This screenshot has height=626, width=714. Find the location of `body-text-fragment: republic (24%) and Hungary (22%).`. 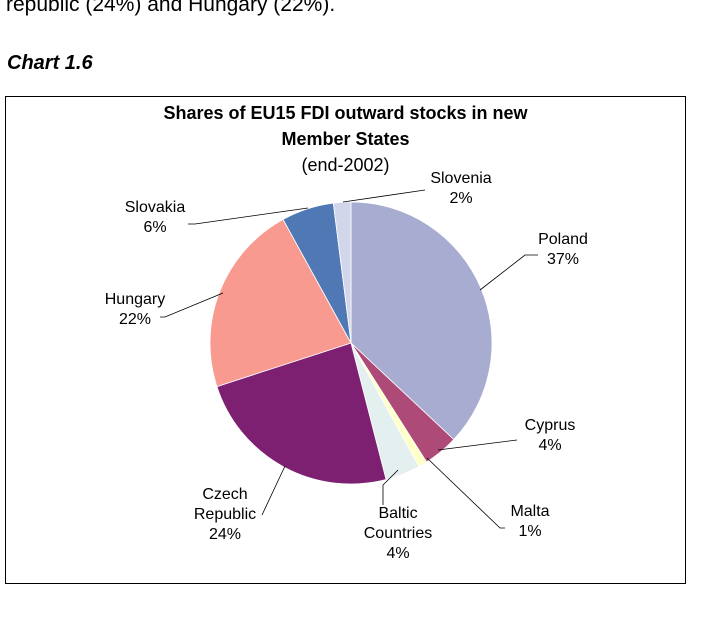

body-text-fragment: republic (24%) and Hungary (22%). is located at coordinates (171, 8).